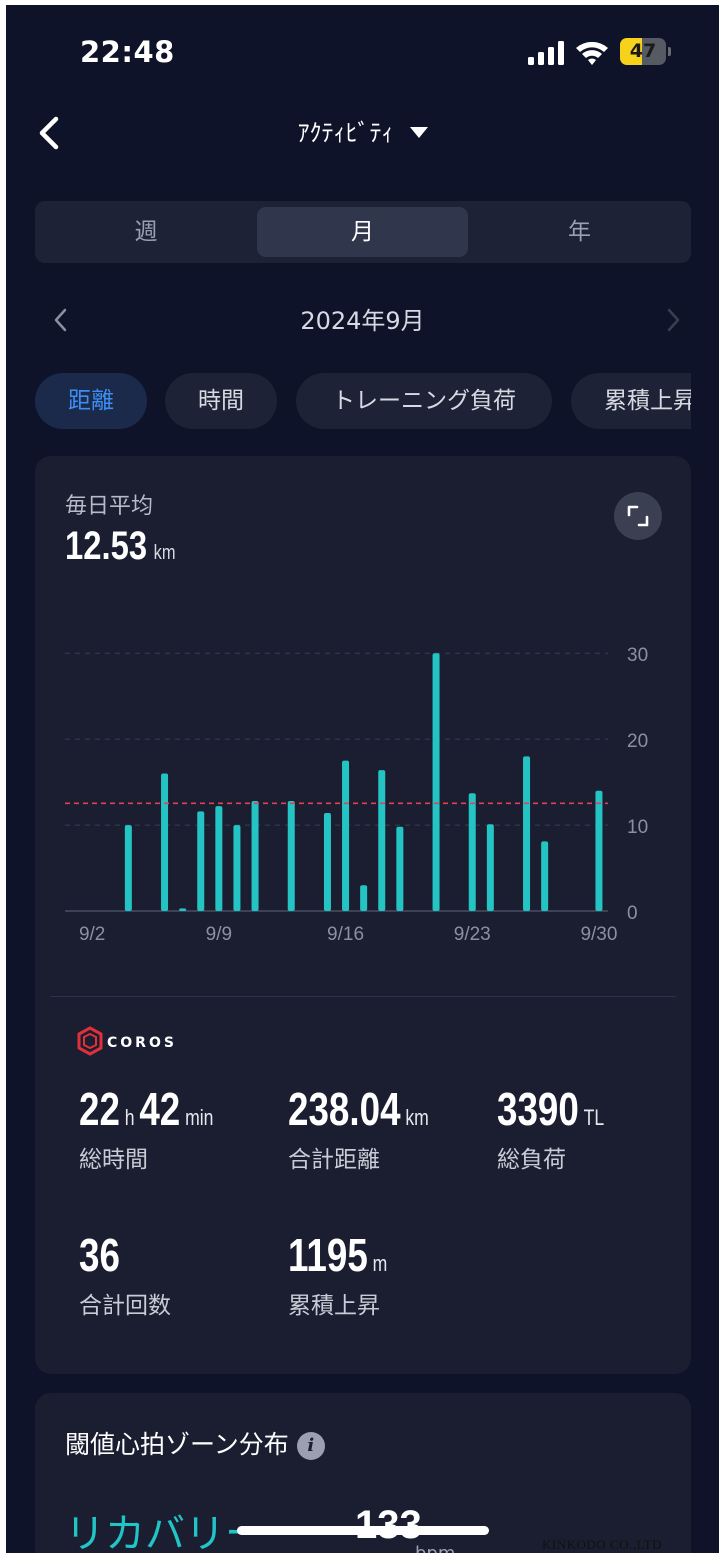 The width and height of the screenshot is (725, 1558). I want to click on watermark: KINKODO CO.,LTD, so click(602, 1544).